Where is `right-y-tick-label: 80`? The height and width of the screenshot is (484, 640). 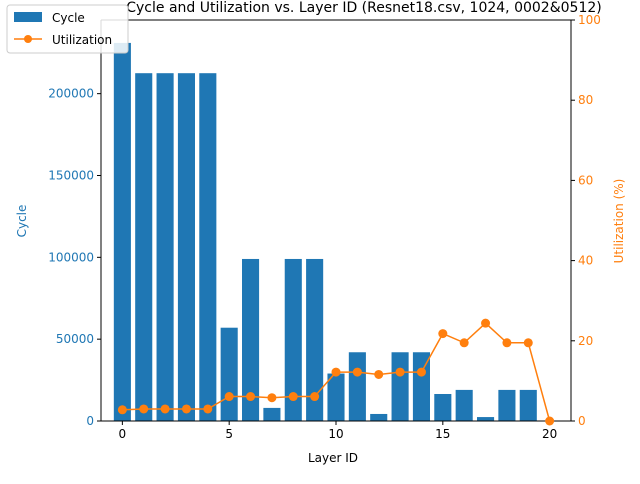
right-y-tick-label: 80 is located at coordinates (585, 100).